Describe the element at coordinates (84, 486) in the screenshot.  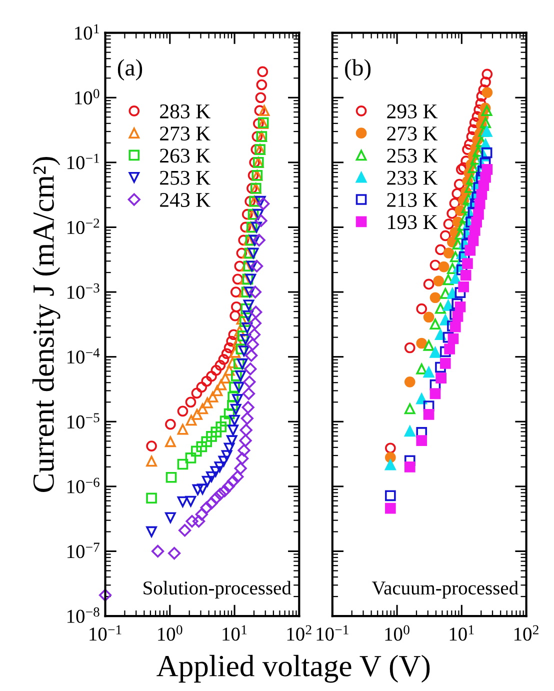
I see `y-tick-label: 10$^{−6}$` at that location.